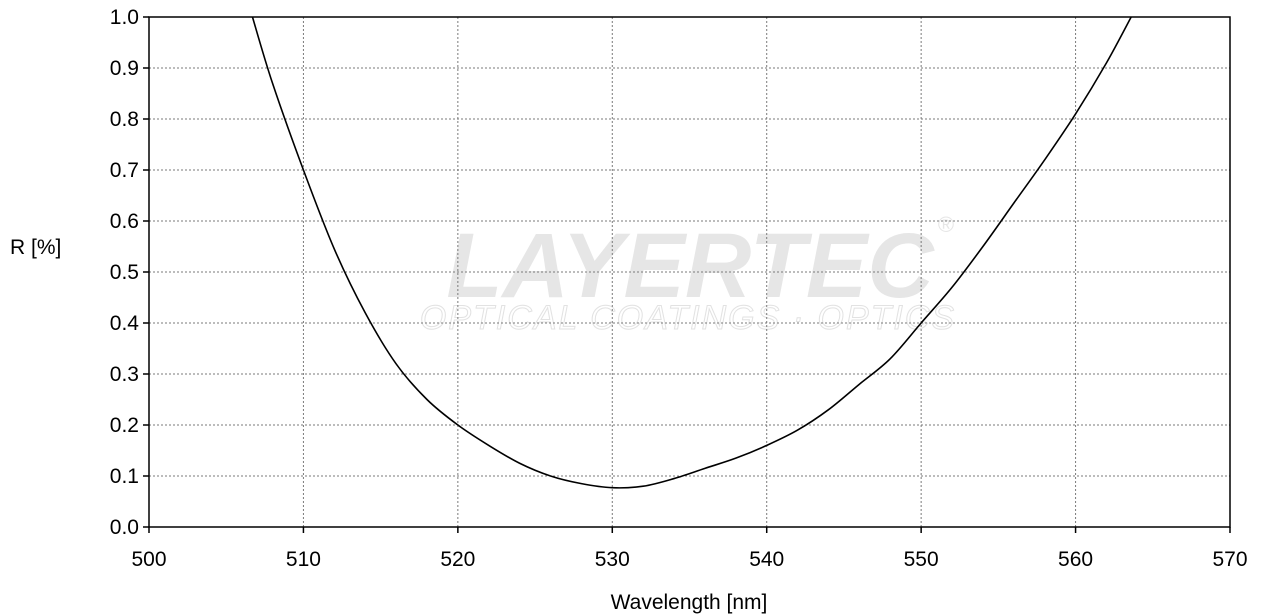  Describe the element at coordinates (690, 266) in the screenshot. I see `watermark-brand: LAYERTEC` at that location.